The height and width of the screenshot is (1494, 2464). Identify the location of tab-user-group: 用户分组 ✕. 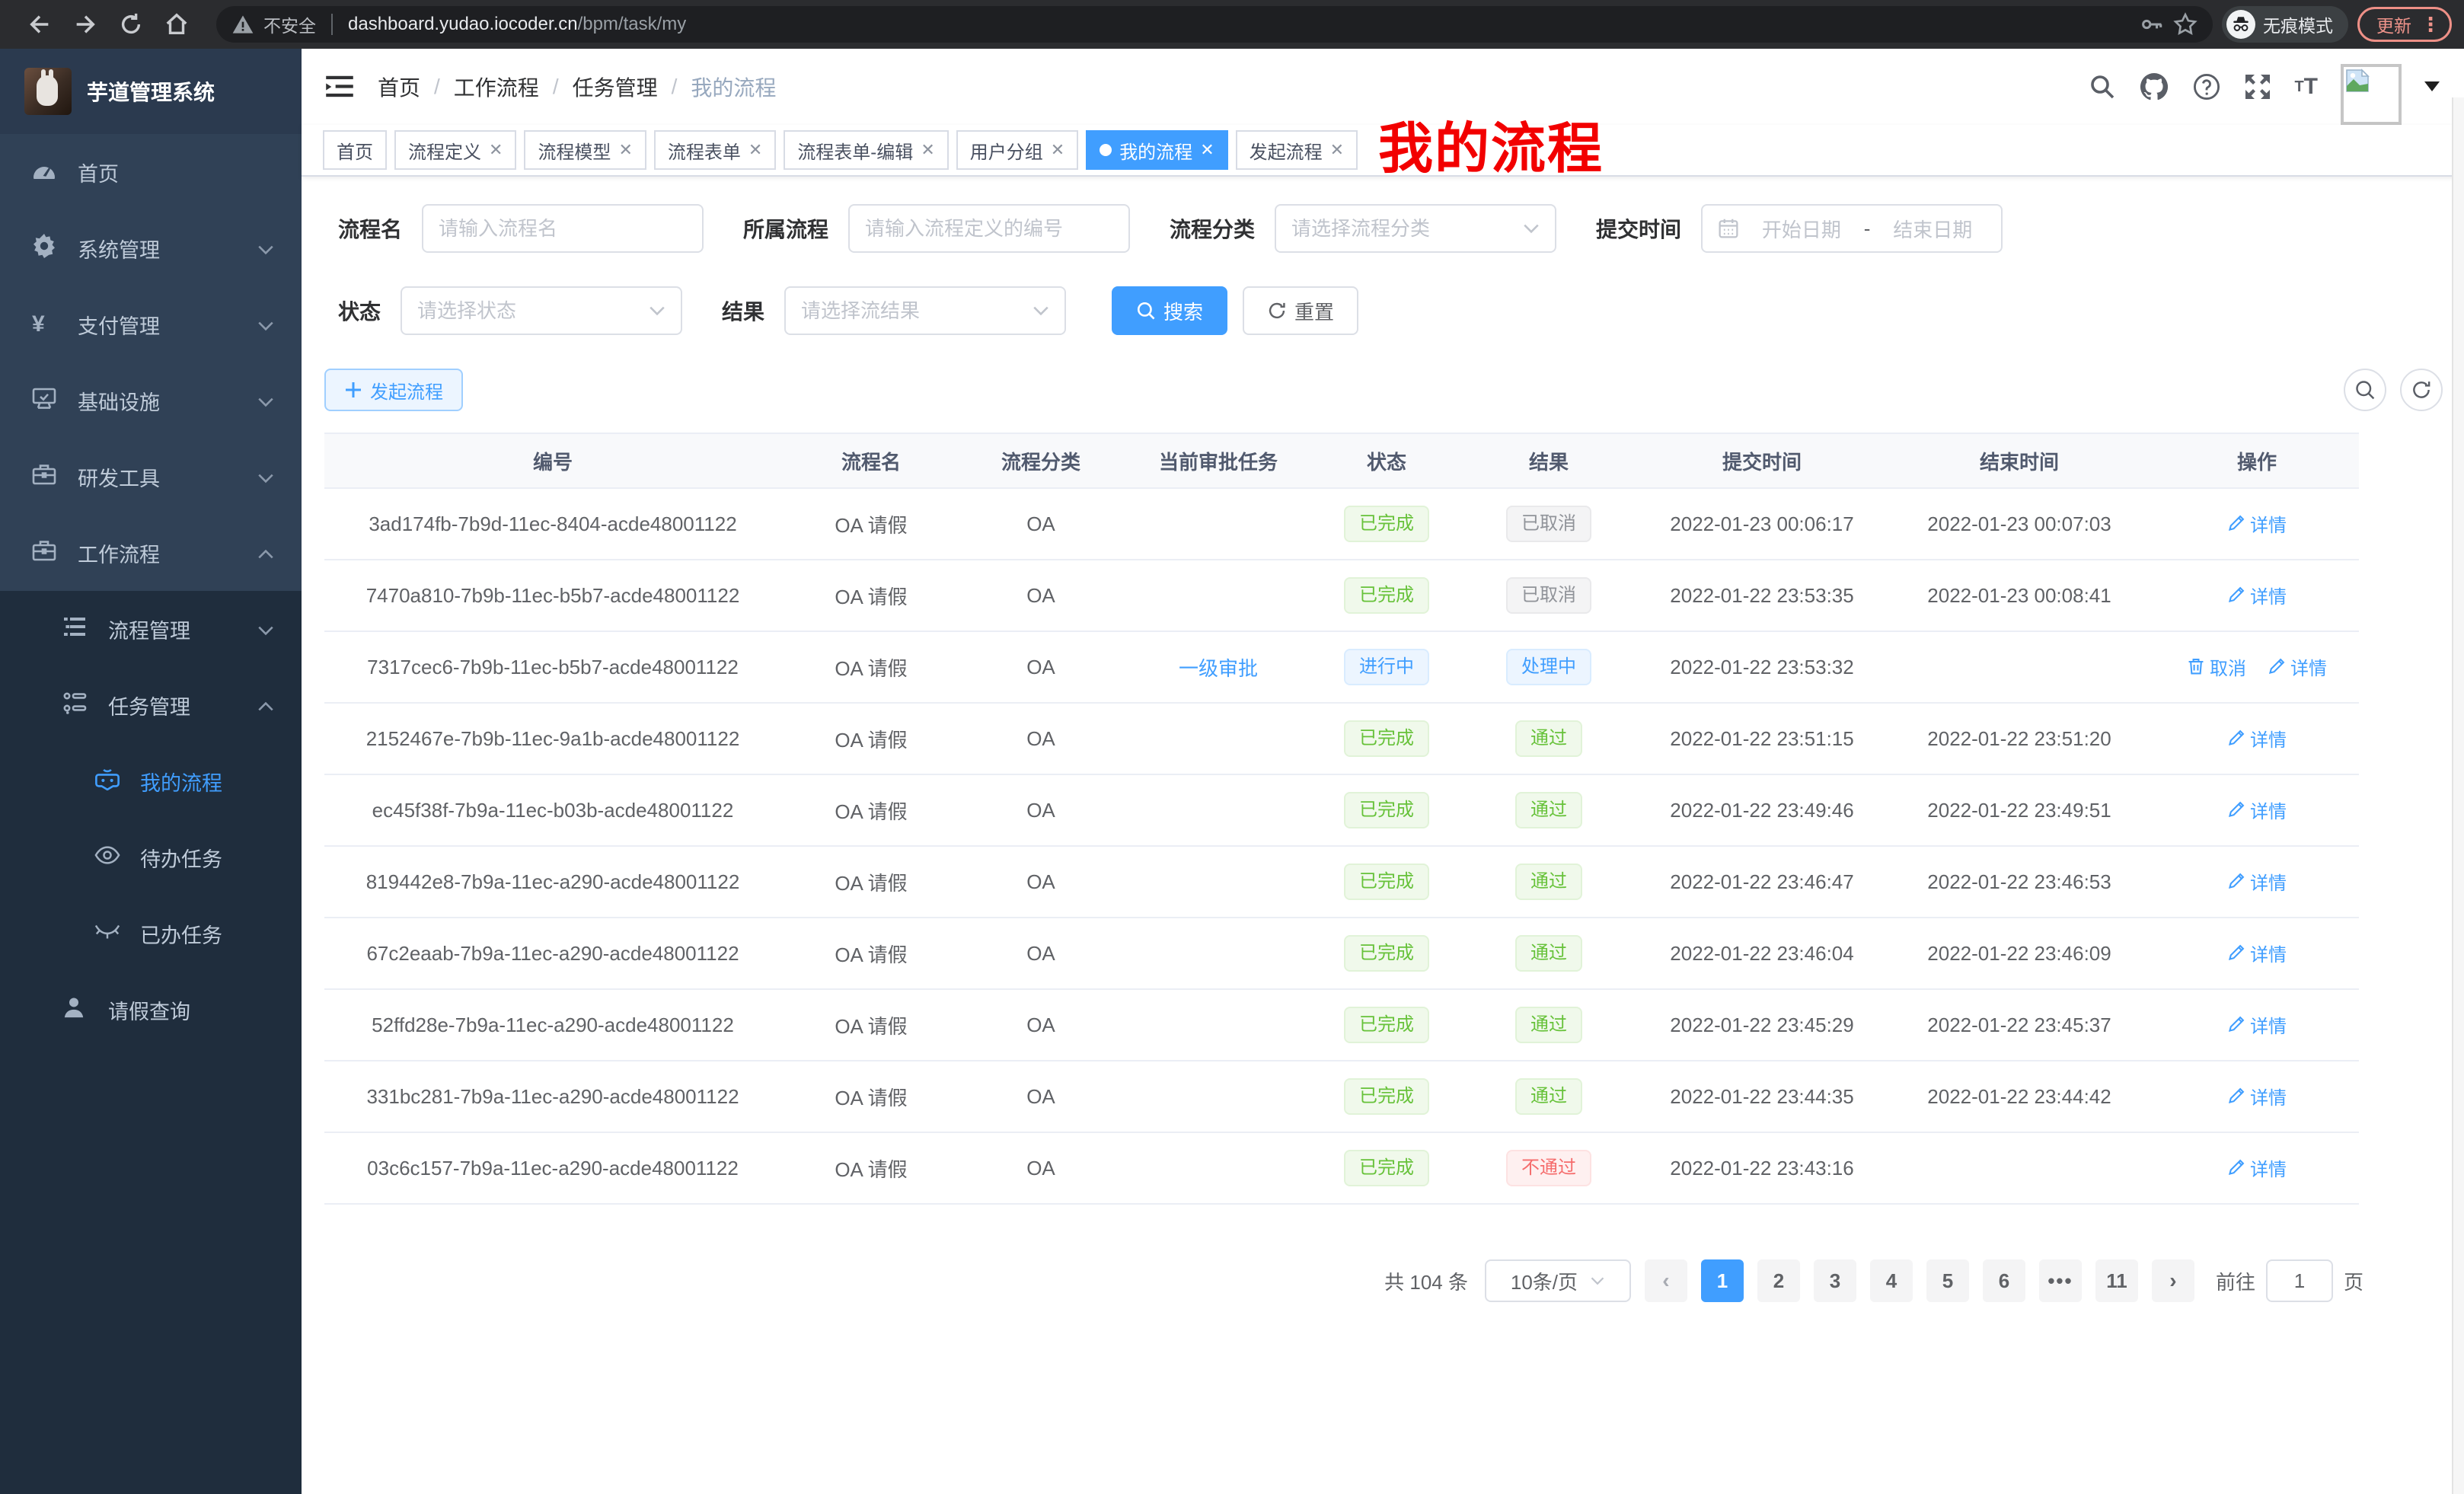
(1017, 150).